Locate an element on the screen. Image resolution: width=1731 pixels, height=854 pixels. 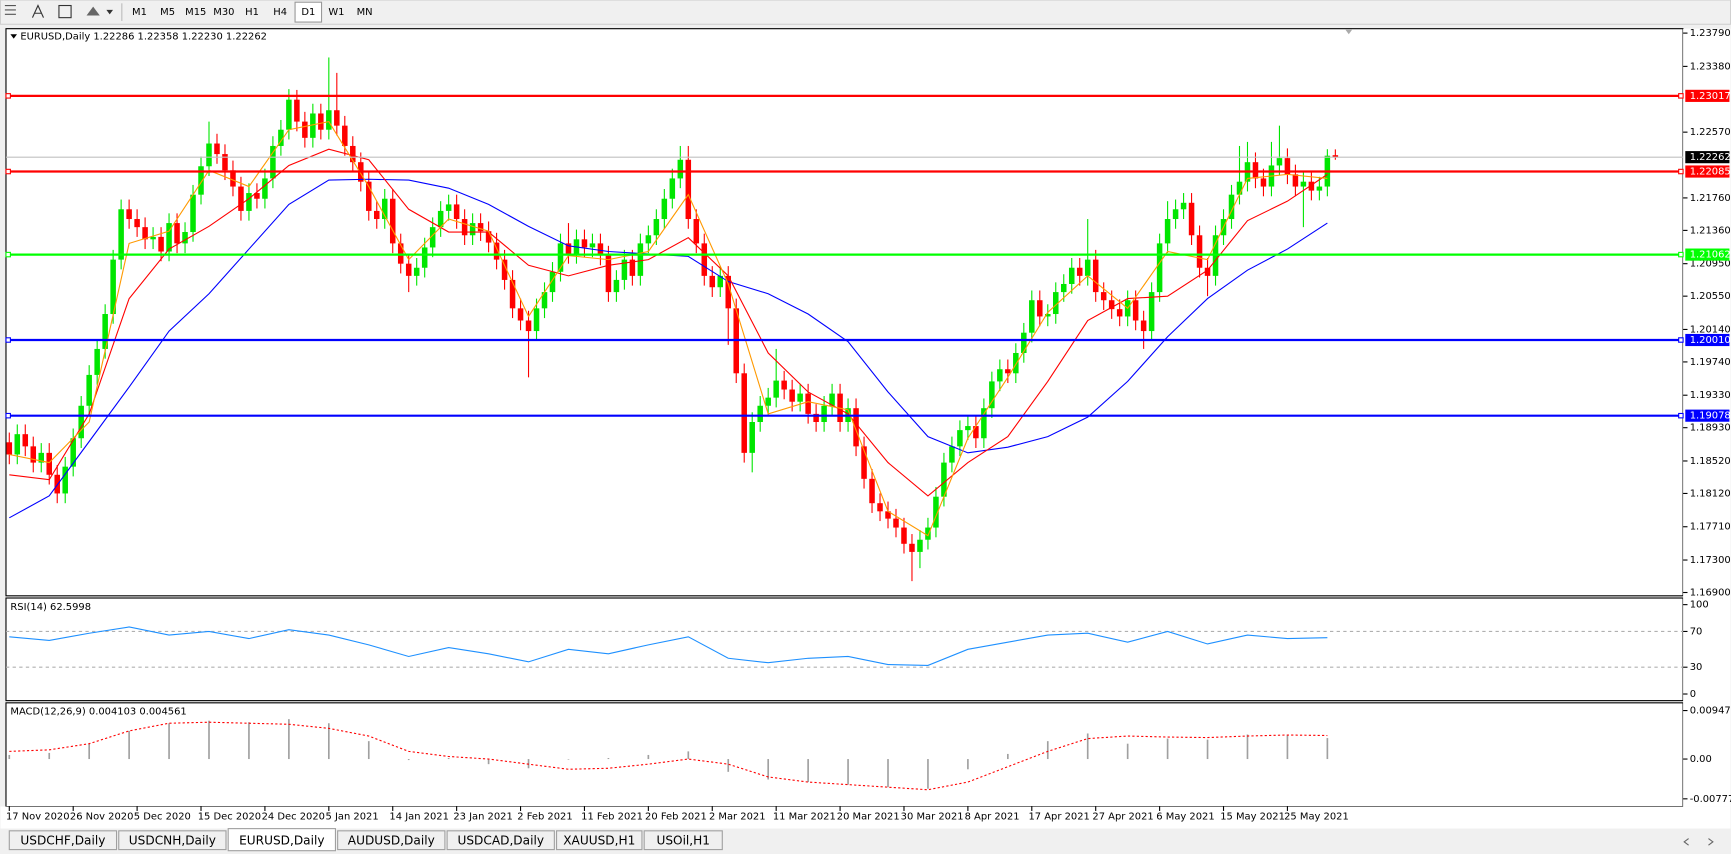
current-price-box is located at coordinates (1707, 157).